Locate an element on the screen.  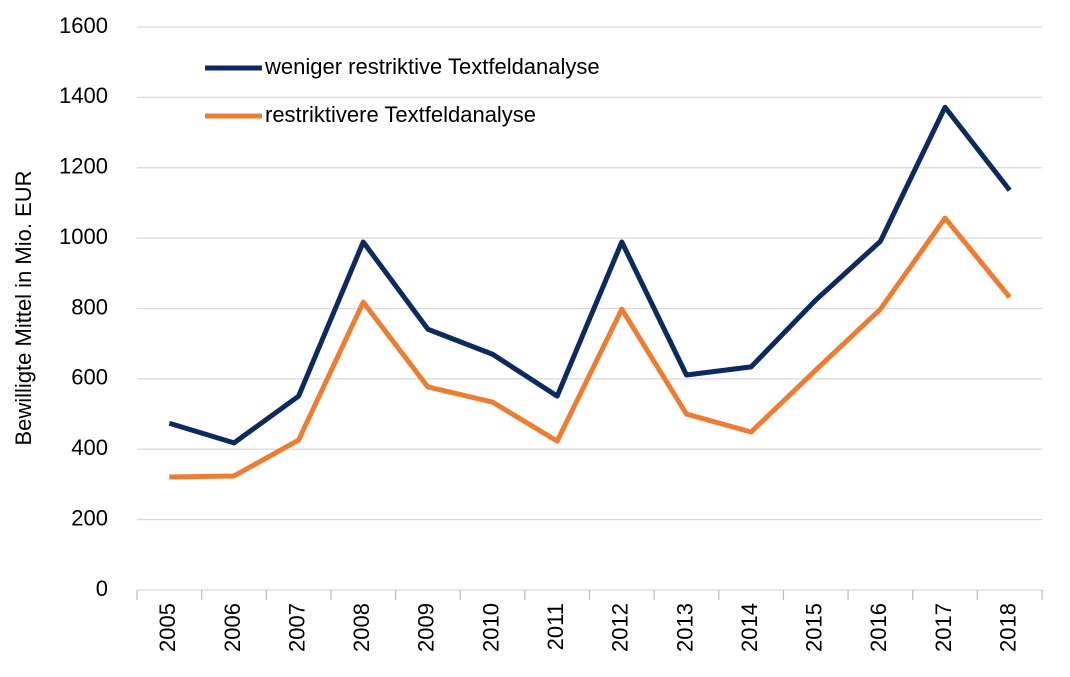
x-tick-label: 2013 is located at coordinates (684, 627).